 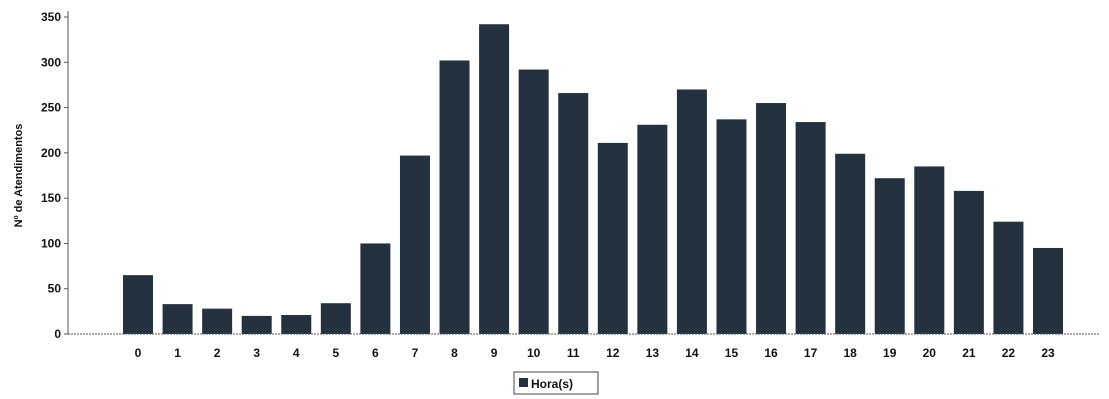 What do you see at coordinates (19, 176) in the screenshot?
I see `y-axis-label: Nº de Atendimentos` at bounding box center [19, 176].